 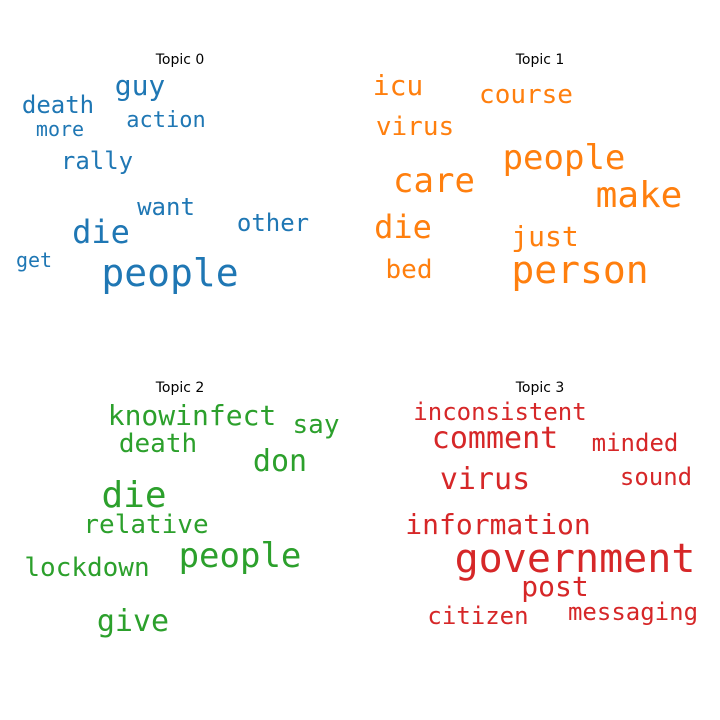 I want to click on cloud-word: make, so click(x=639, y=195).